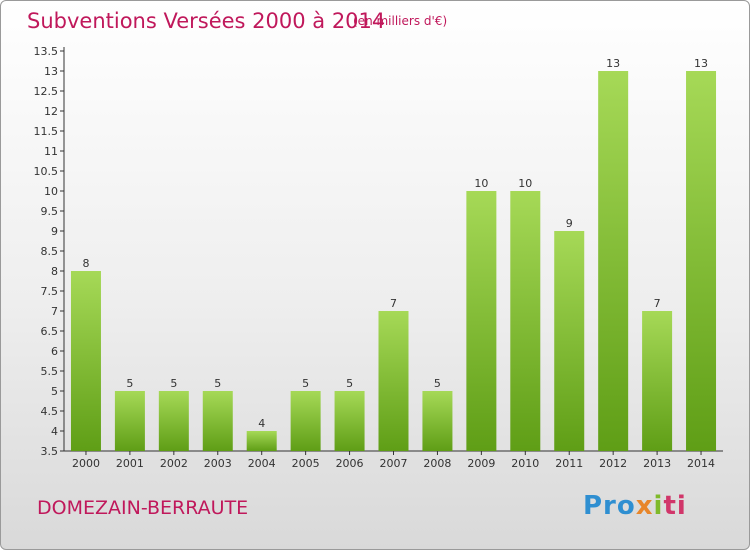 The image size is (750, 550). Describe the element at coordinates (635, 506) in the screenshot. I see `proxiti-logo: Proxiti` at that location.